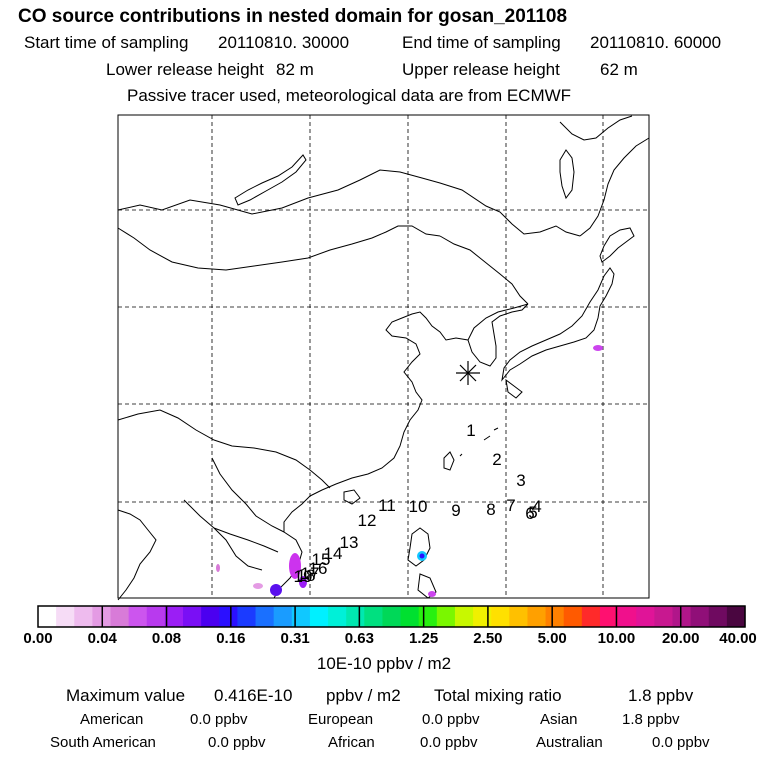 The image size is (768, 768). I want to click on end-time-value: 20110810. 60000, so click(656, 42).